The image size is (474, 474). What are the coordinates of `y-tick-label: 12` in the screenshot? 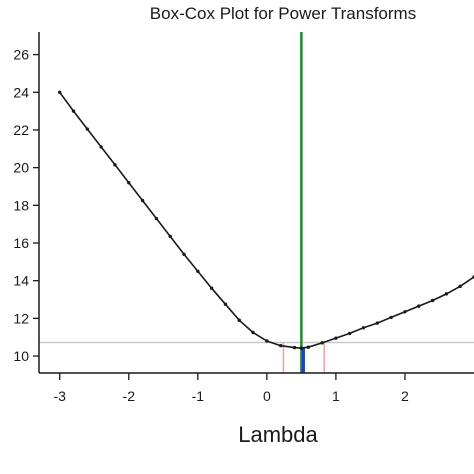 It's located at (21, 318).